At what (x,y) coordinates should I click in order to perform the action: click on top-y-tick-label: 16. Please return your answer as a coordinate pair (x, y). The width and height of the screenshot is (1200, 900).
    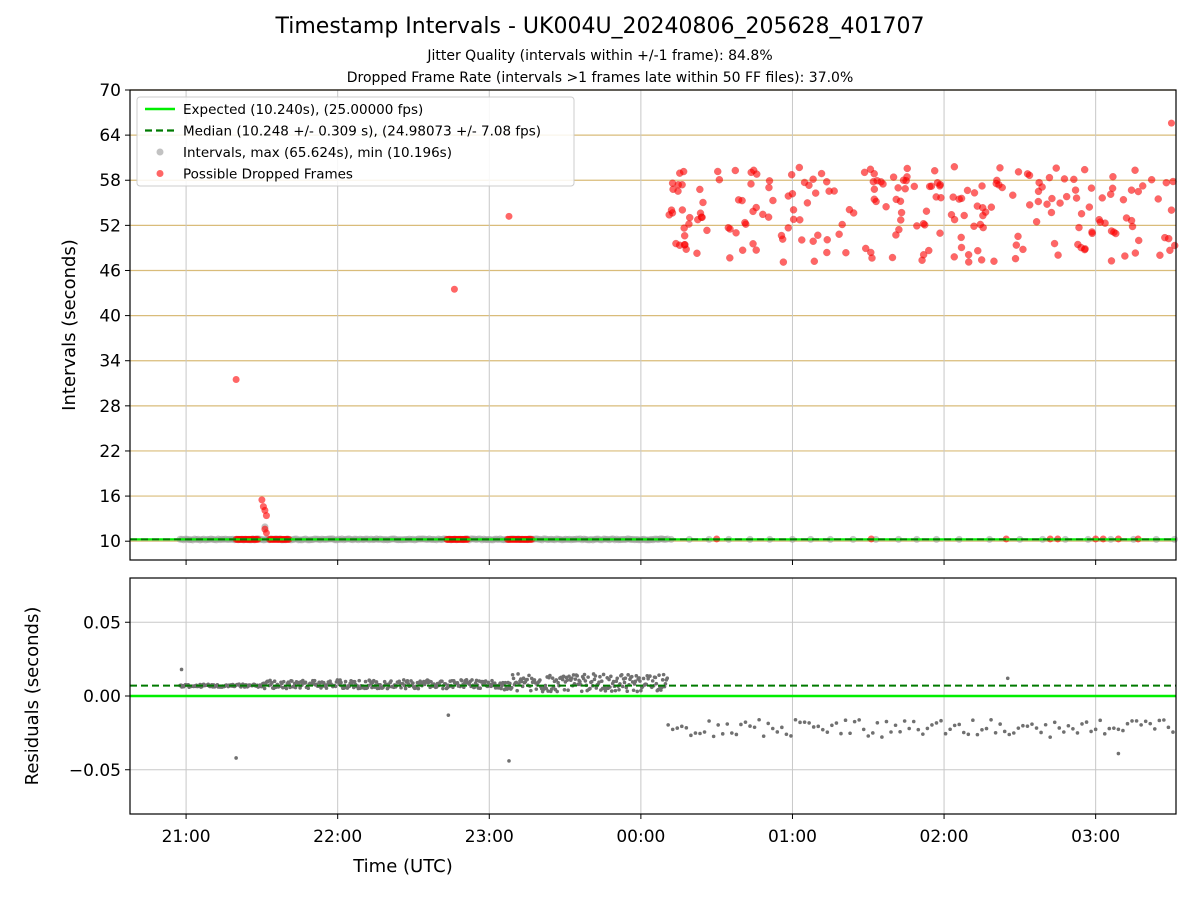
    Looking at the image, I should click on (110, 497).